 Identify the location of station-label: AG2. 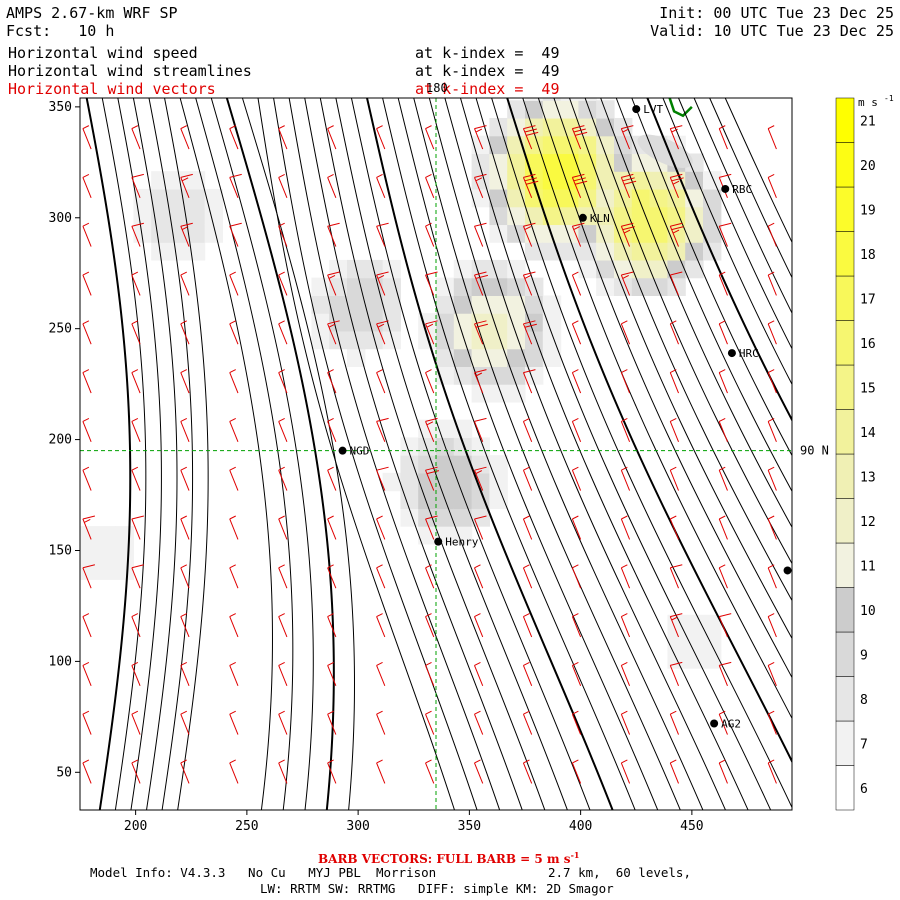
(731, 723).